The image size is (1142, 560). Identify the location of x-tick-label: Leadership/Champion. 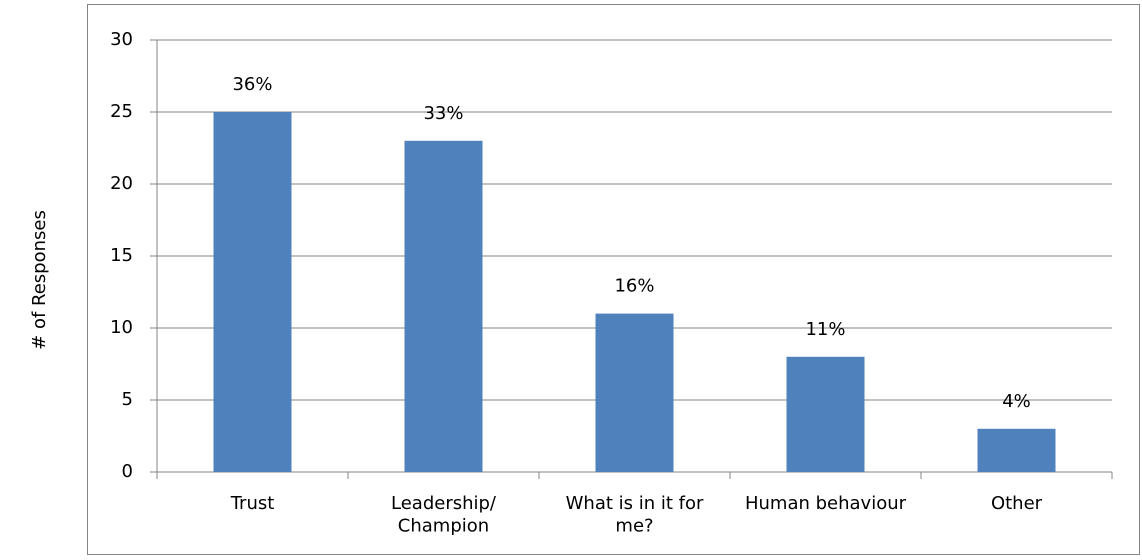
(444, 515).